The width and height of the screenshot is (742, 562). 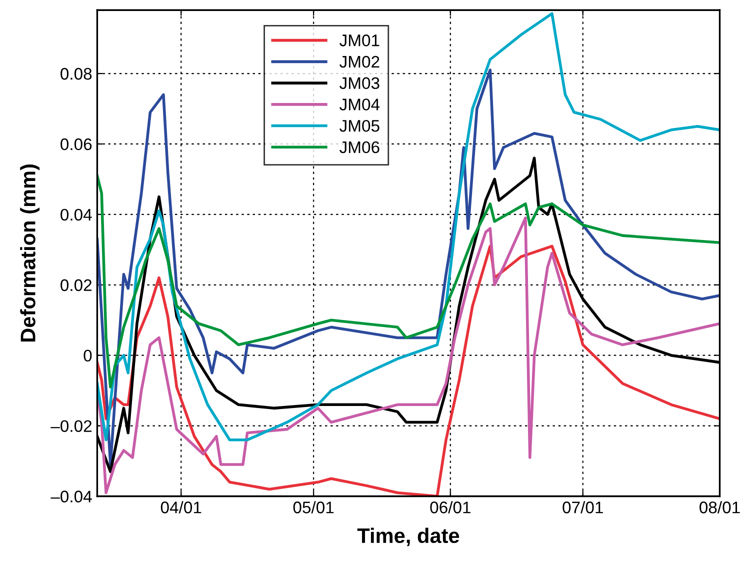 I want to click on y-tick-label: 0.06, so click(x=76, y=144).